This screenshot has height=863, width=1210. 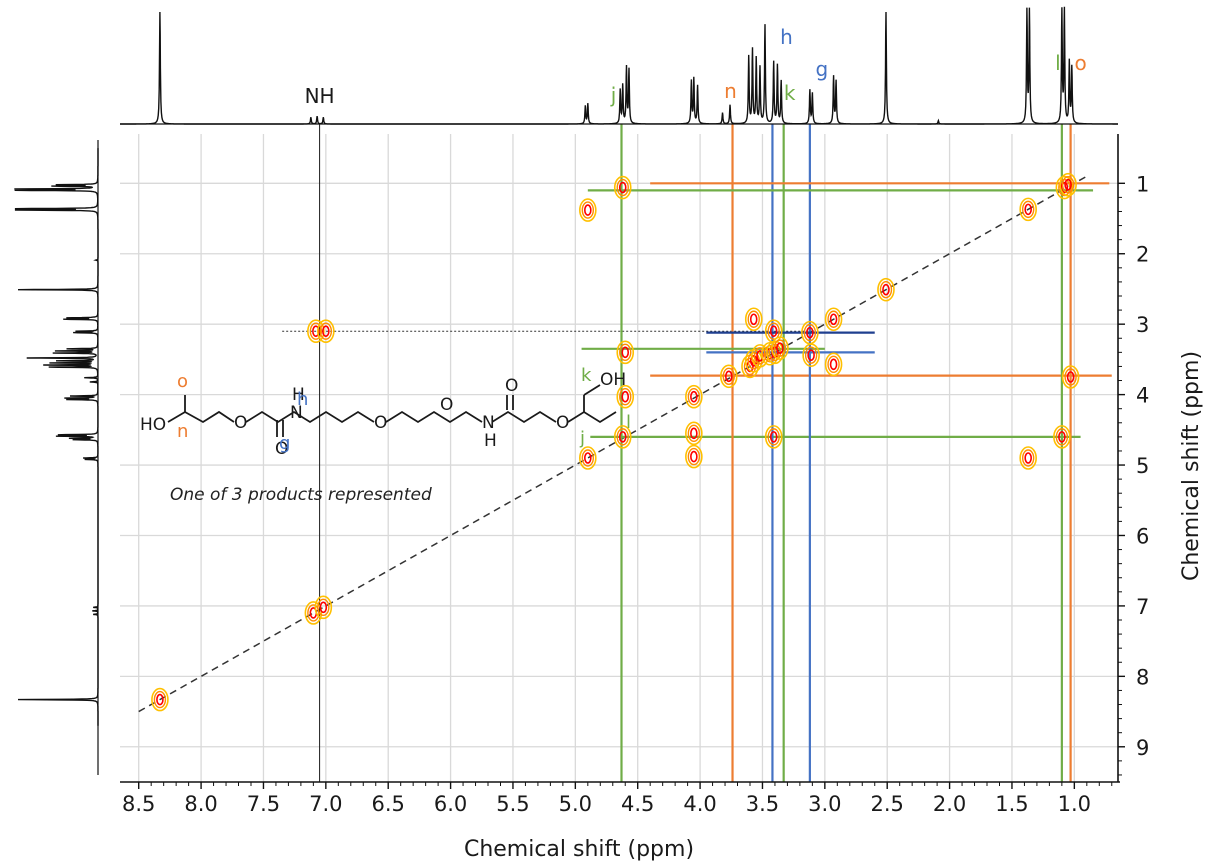 I want to click on x-tick-label-14: 1.5, so click(x=1011, y=804).